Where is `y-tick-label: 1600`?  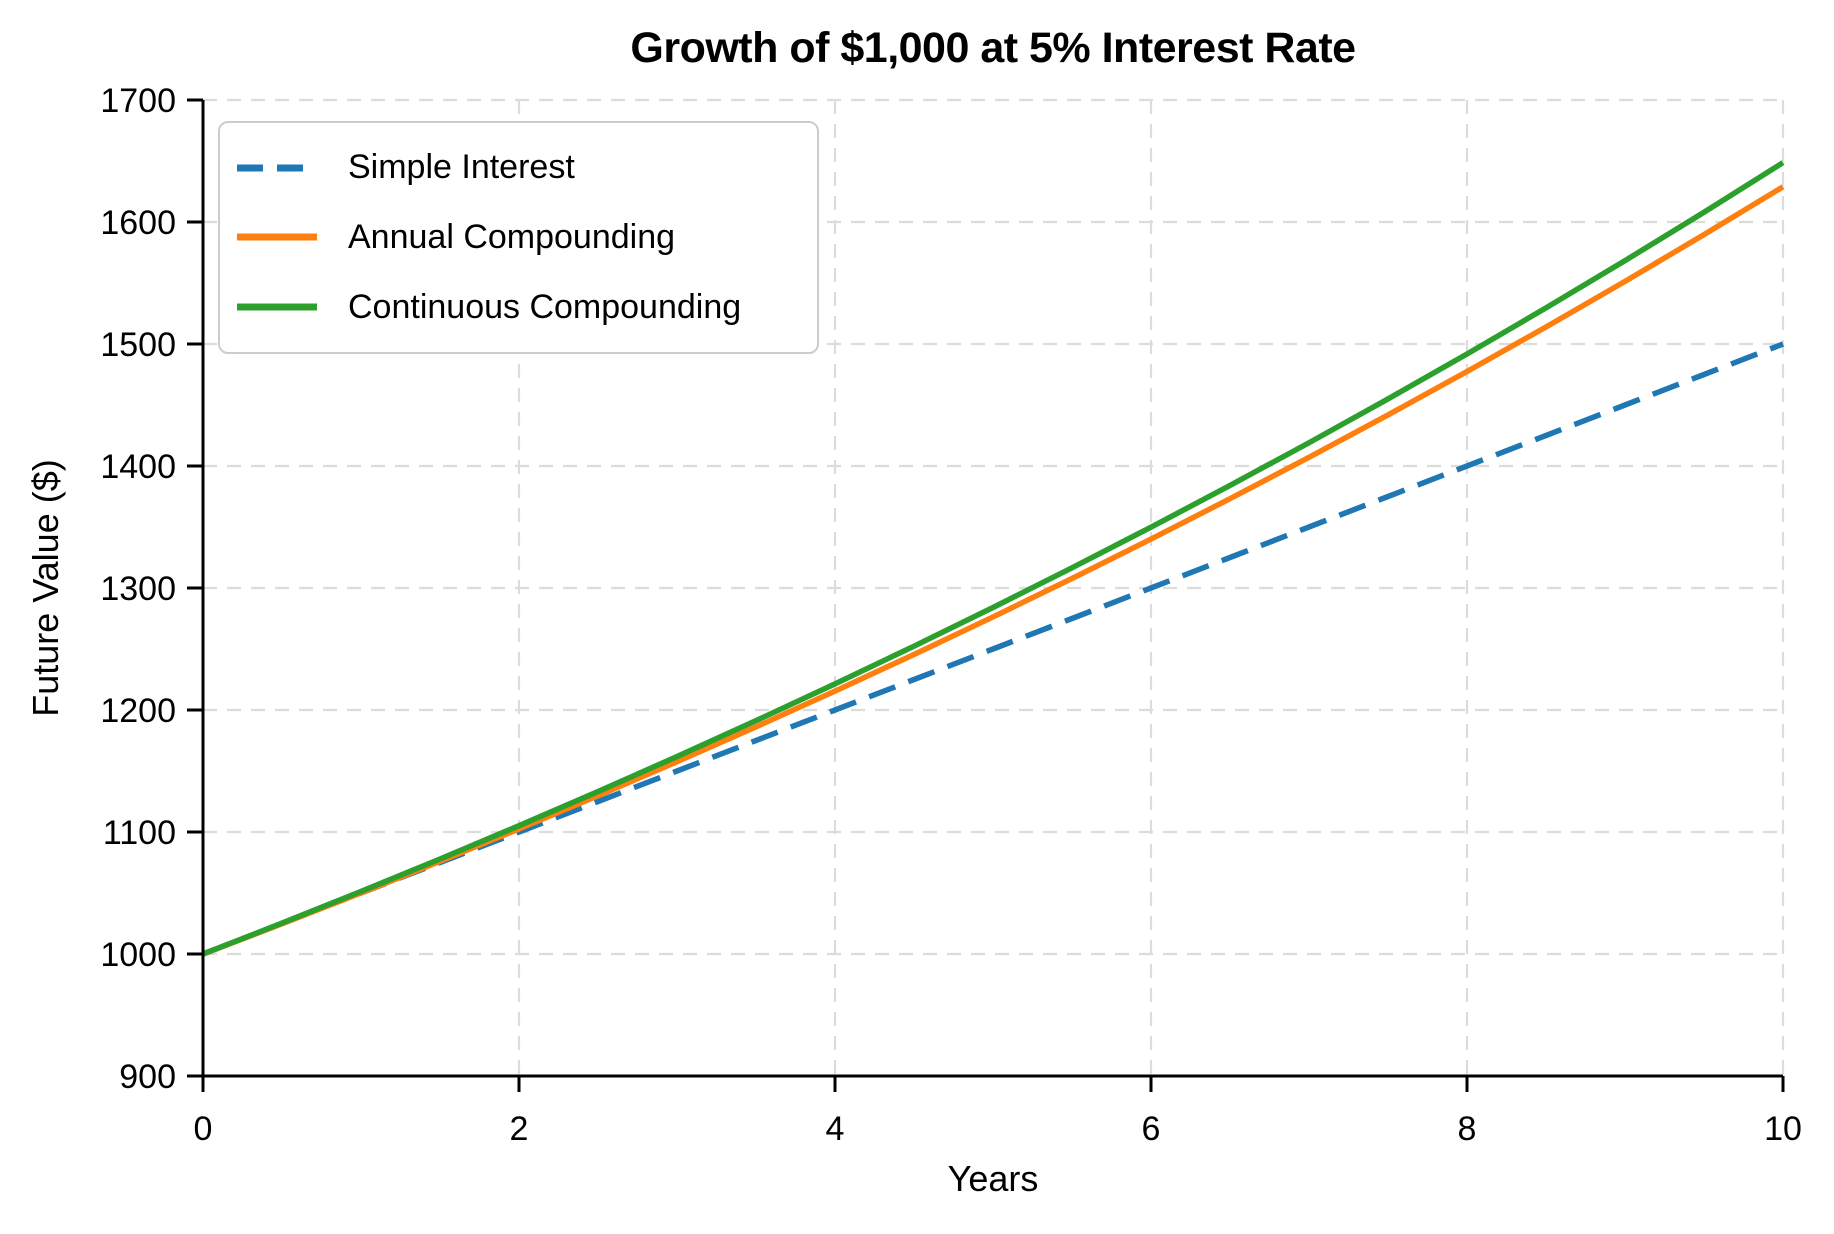 y-tick-label: 1600 is located at coordinates (138, 223).